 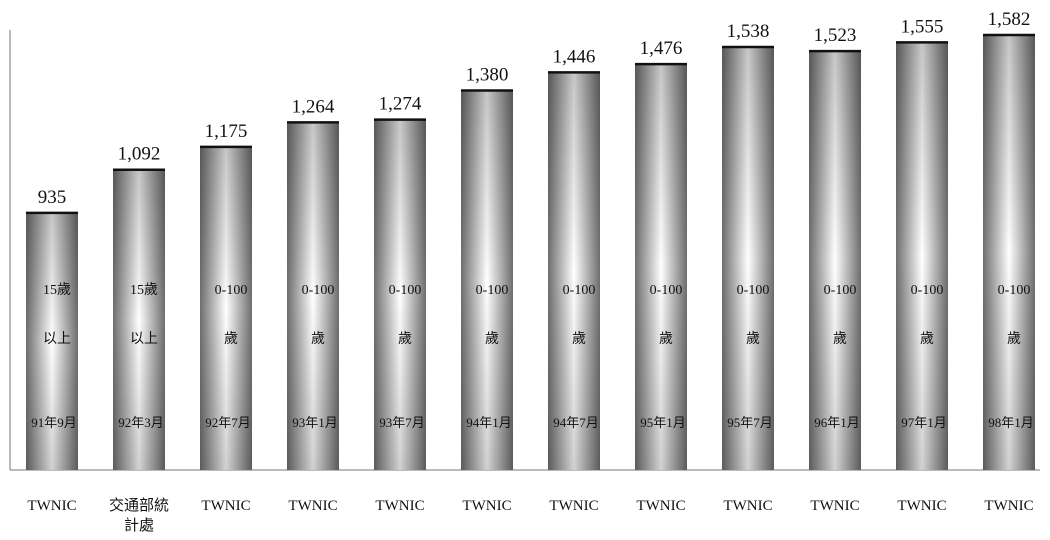 What do you see at coordinates (835, 35) in the screenshot?
I see `data-label: 1,523` at bounding box center [835, 35].